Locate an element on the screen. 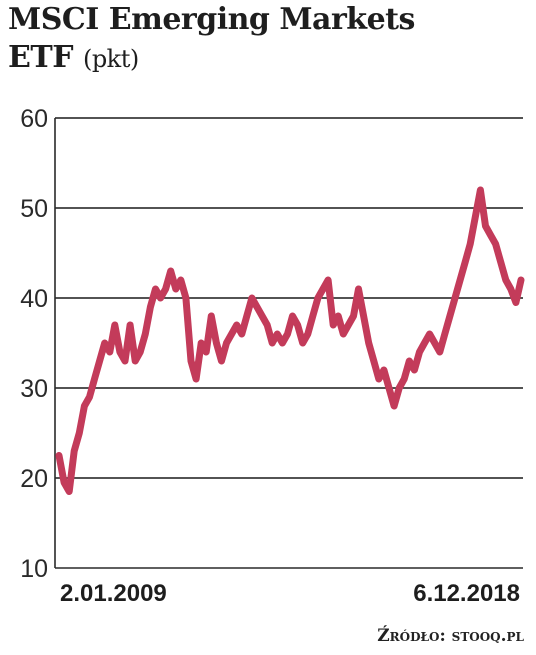  y-tick-label: 40 is located at coordinates (34, 299).